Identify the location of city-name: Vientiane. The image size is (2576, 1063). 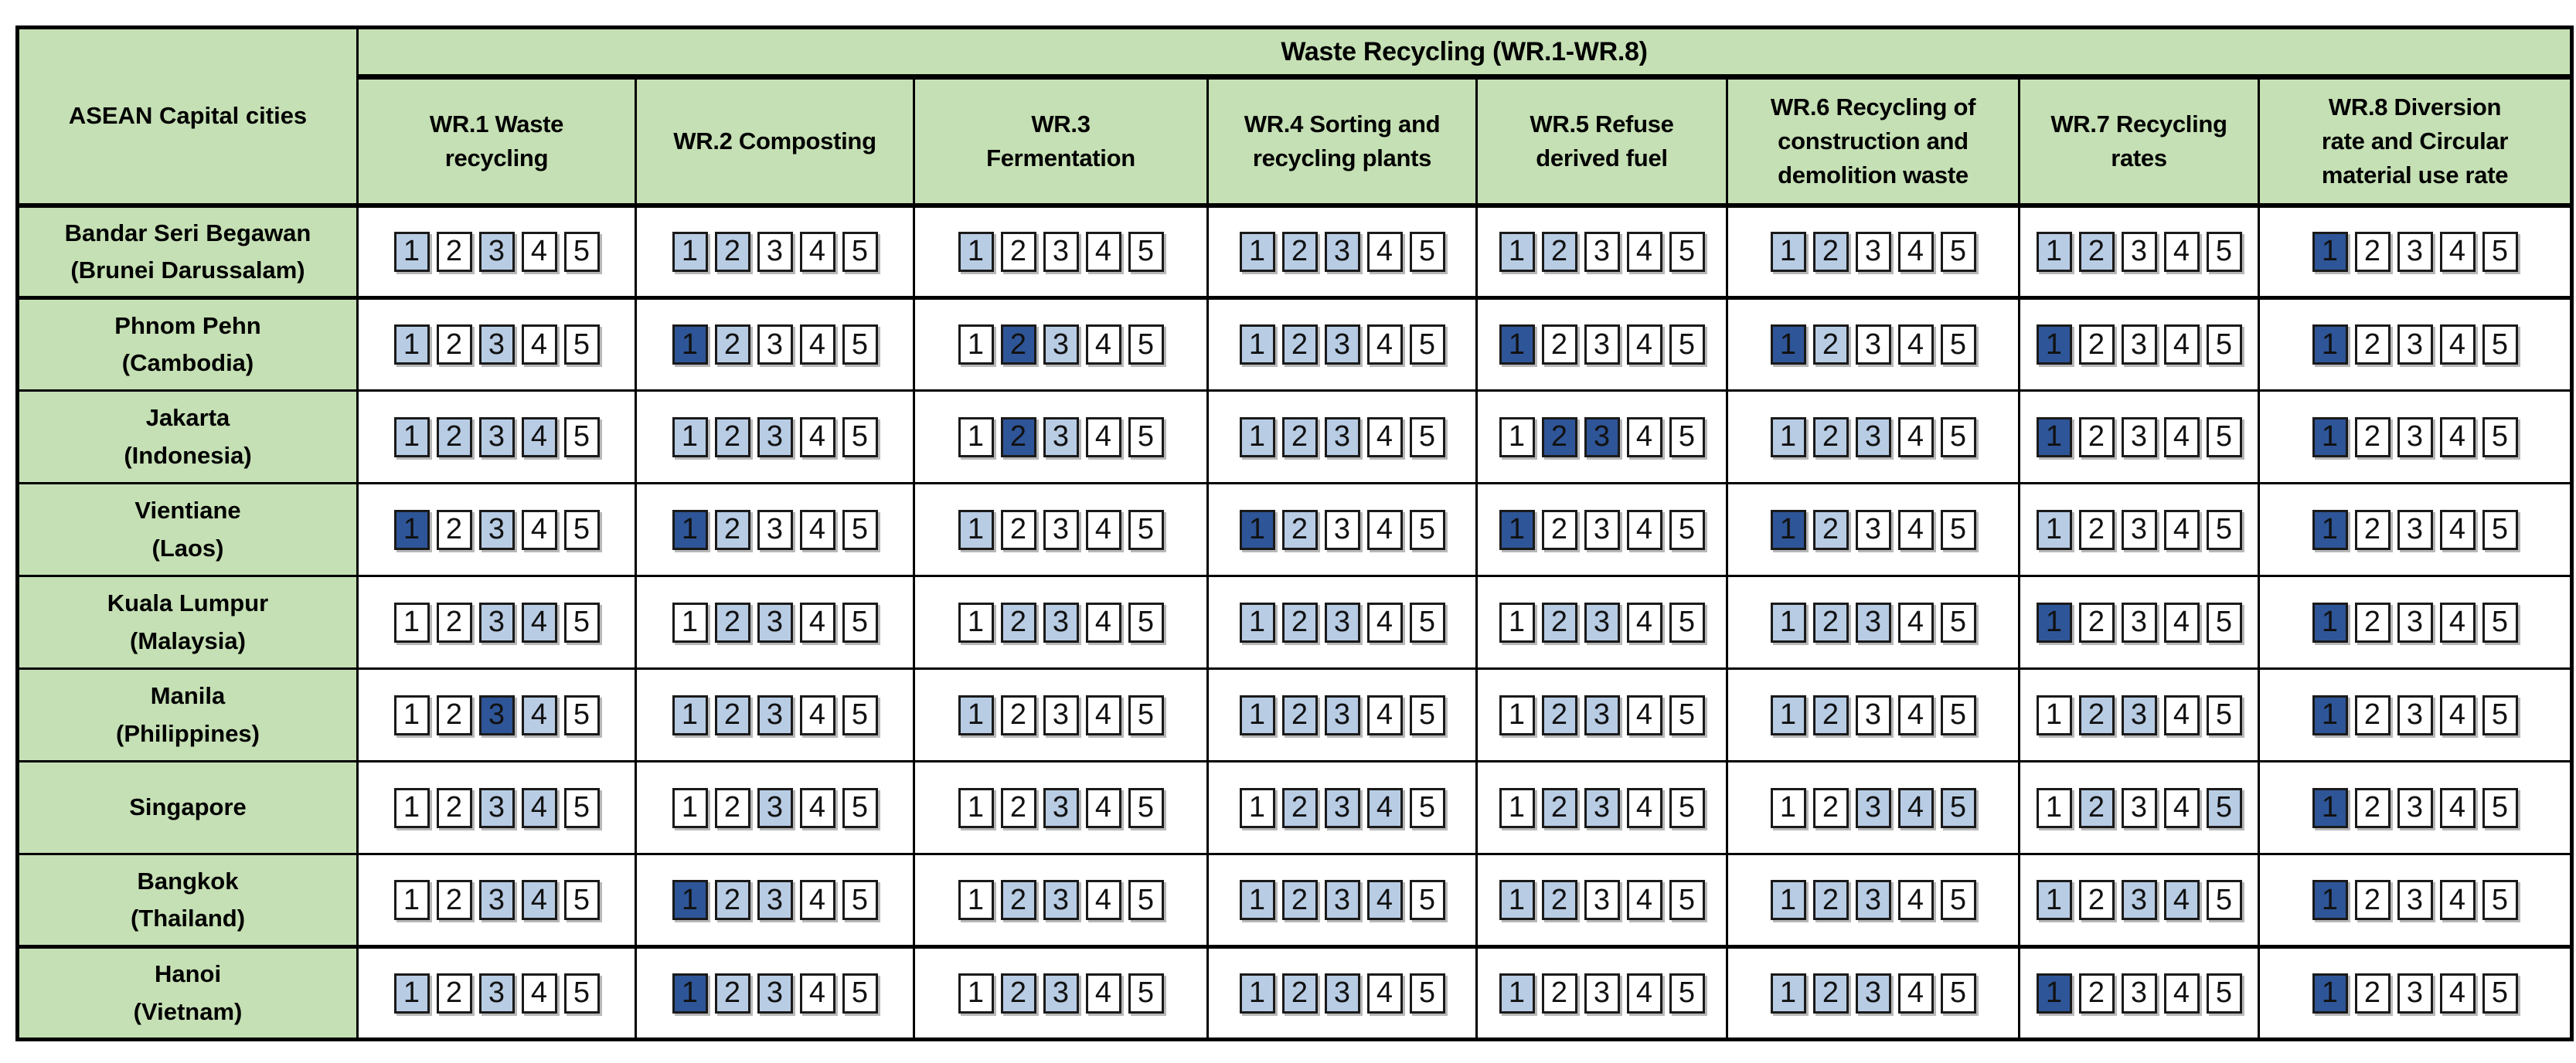
(187, 511).